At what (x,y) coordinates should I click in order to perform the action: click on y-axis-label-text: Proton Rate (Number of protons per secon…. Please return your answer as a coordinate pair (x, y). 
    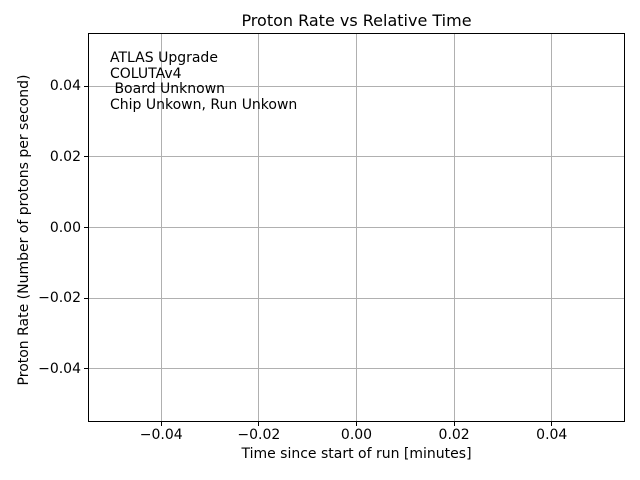
    Looking at the image, I should click on (24, 230).